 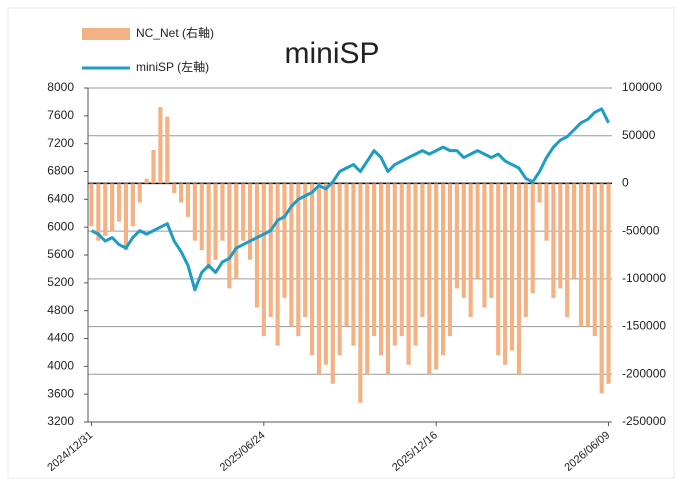 I want to click on y2-tick-label: -250000, so click(x=644, y=421).